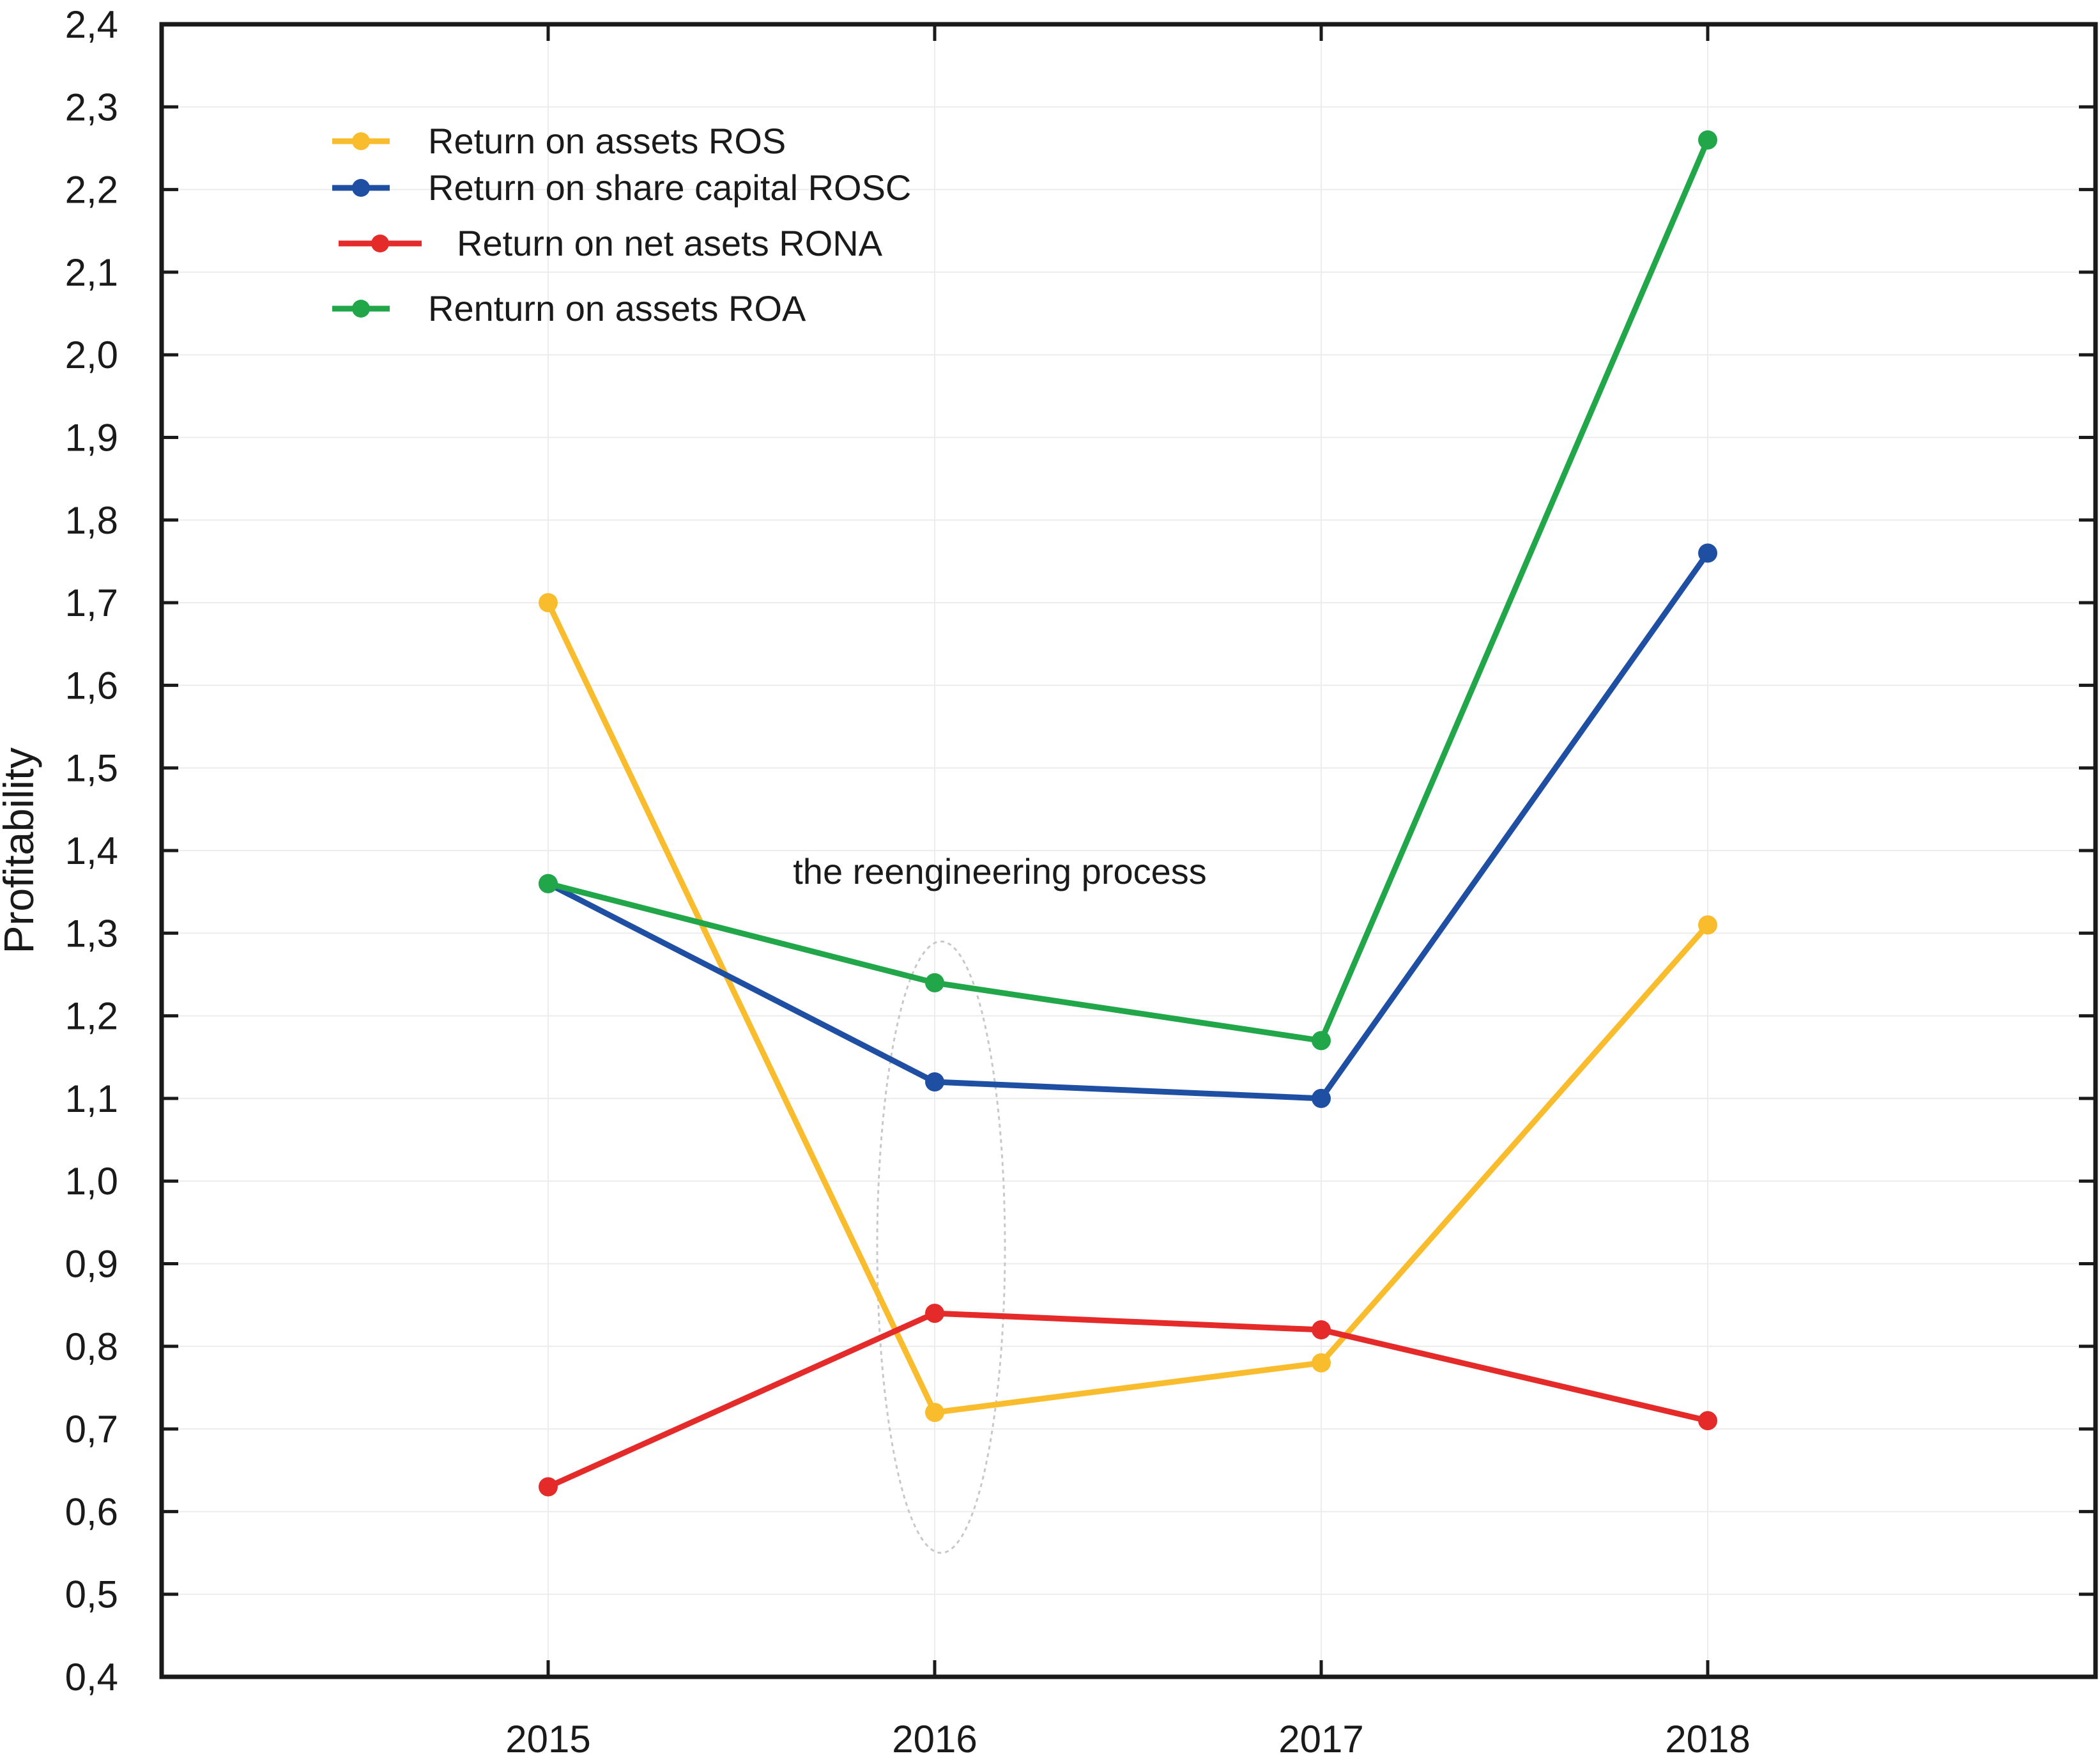 This screenshot has height=1758, width=2100. Describe the element at coordinates (91, 1098) in the screenshot. I see `y-tick-label: 1,1` at that location.